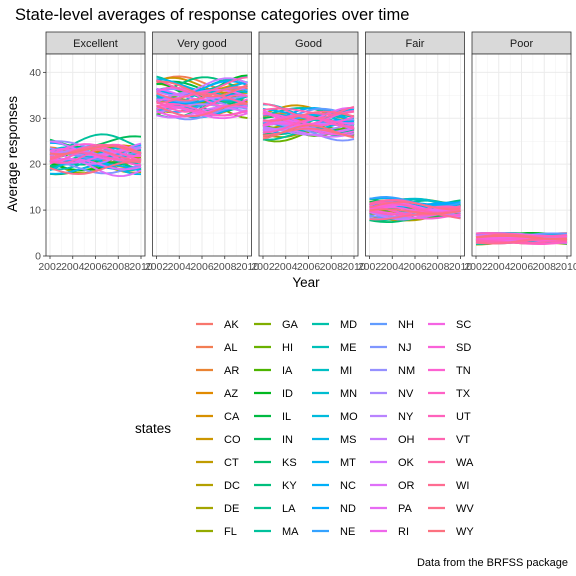 The height and width of the screenshot is (576, 576). I want to click on legend-label: NC, so click(348, 486).